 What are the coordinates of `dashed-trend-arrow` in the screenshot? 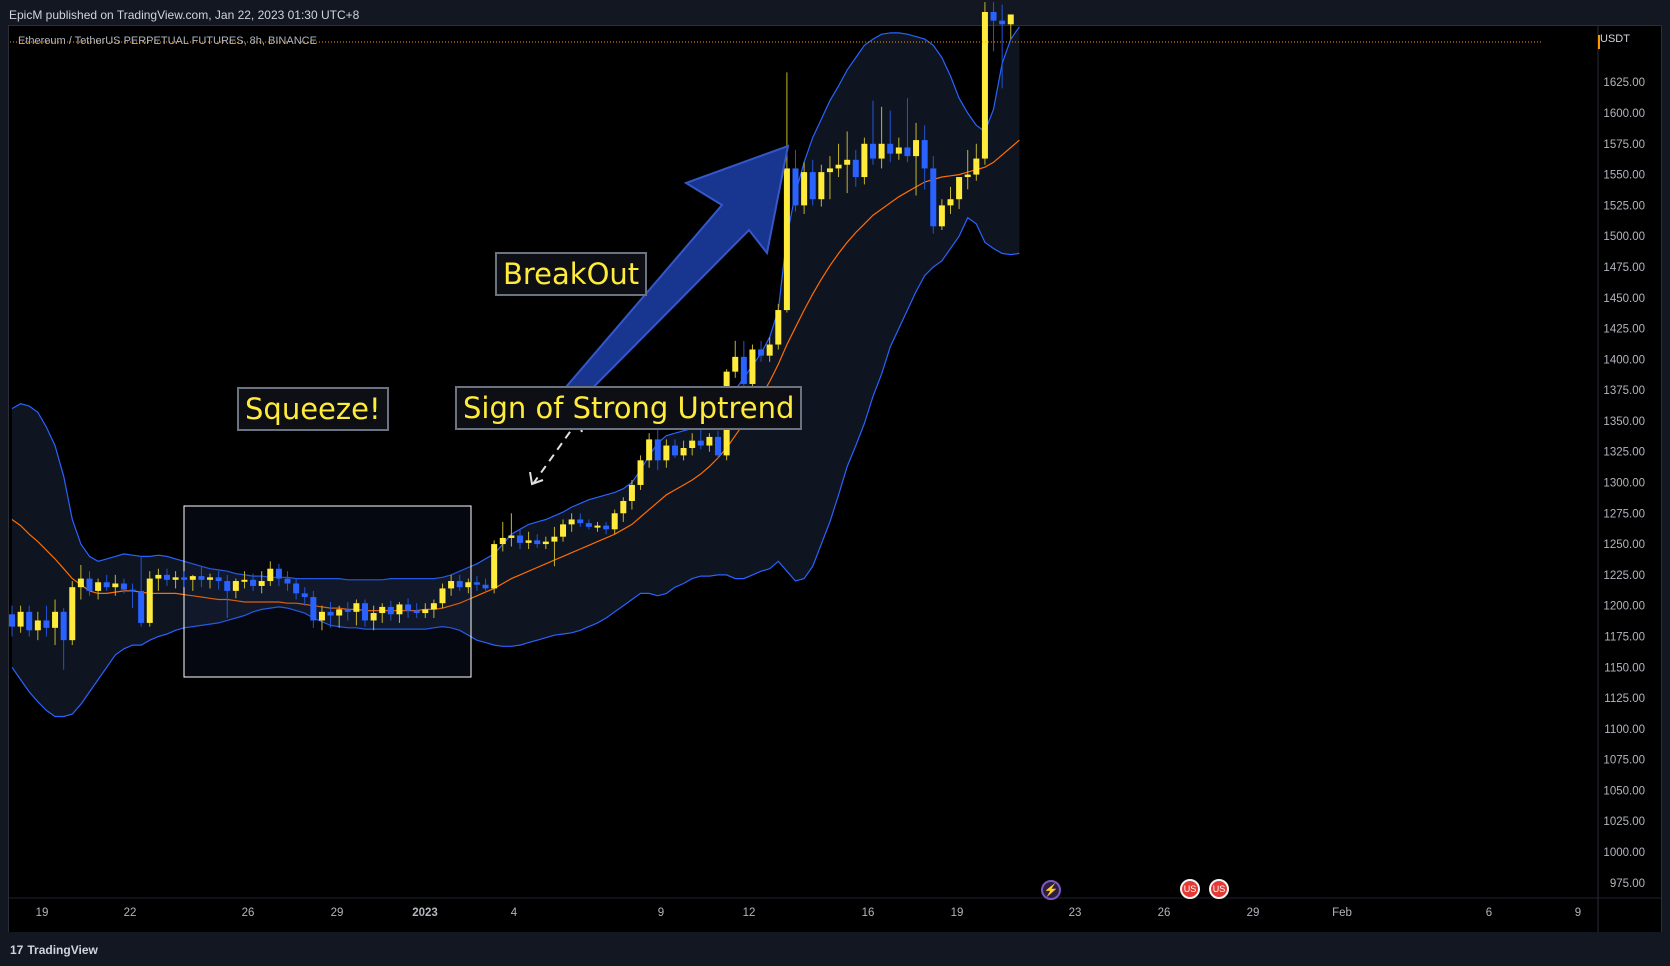 It's located at (555, 453).